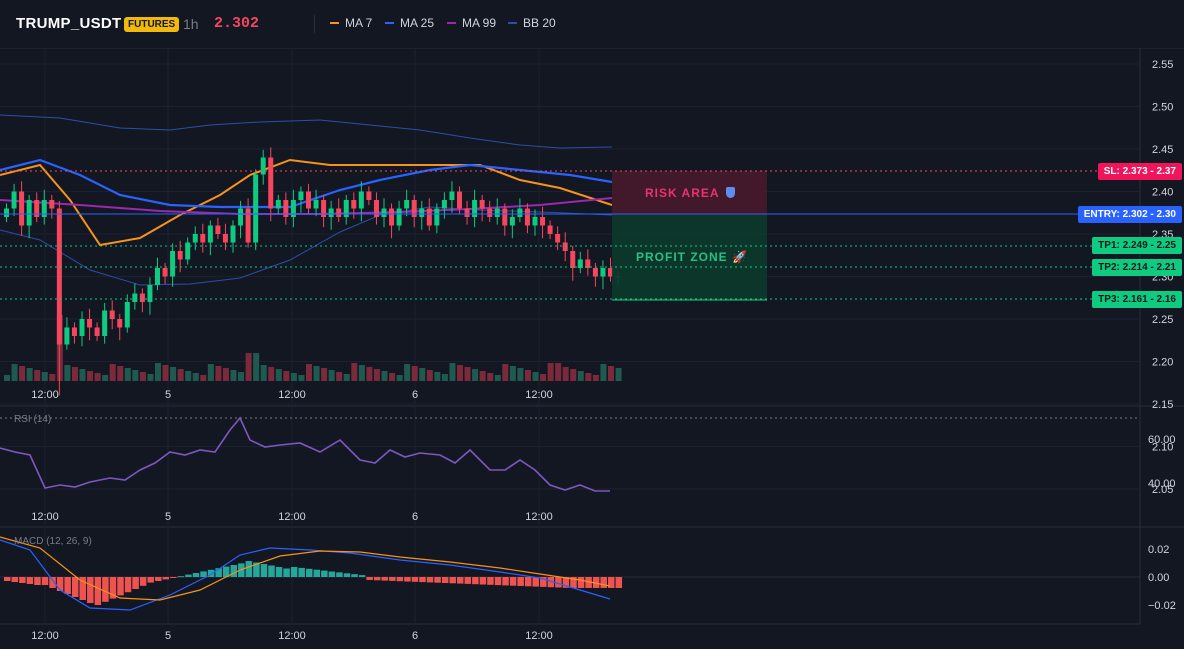 Image resolution: width=1184 pixels, height=649 pixels. I want to click on timeframe-selector: 1h, so click(191, 24).